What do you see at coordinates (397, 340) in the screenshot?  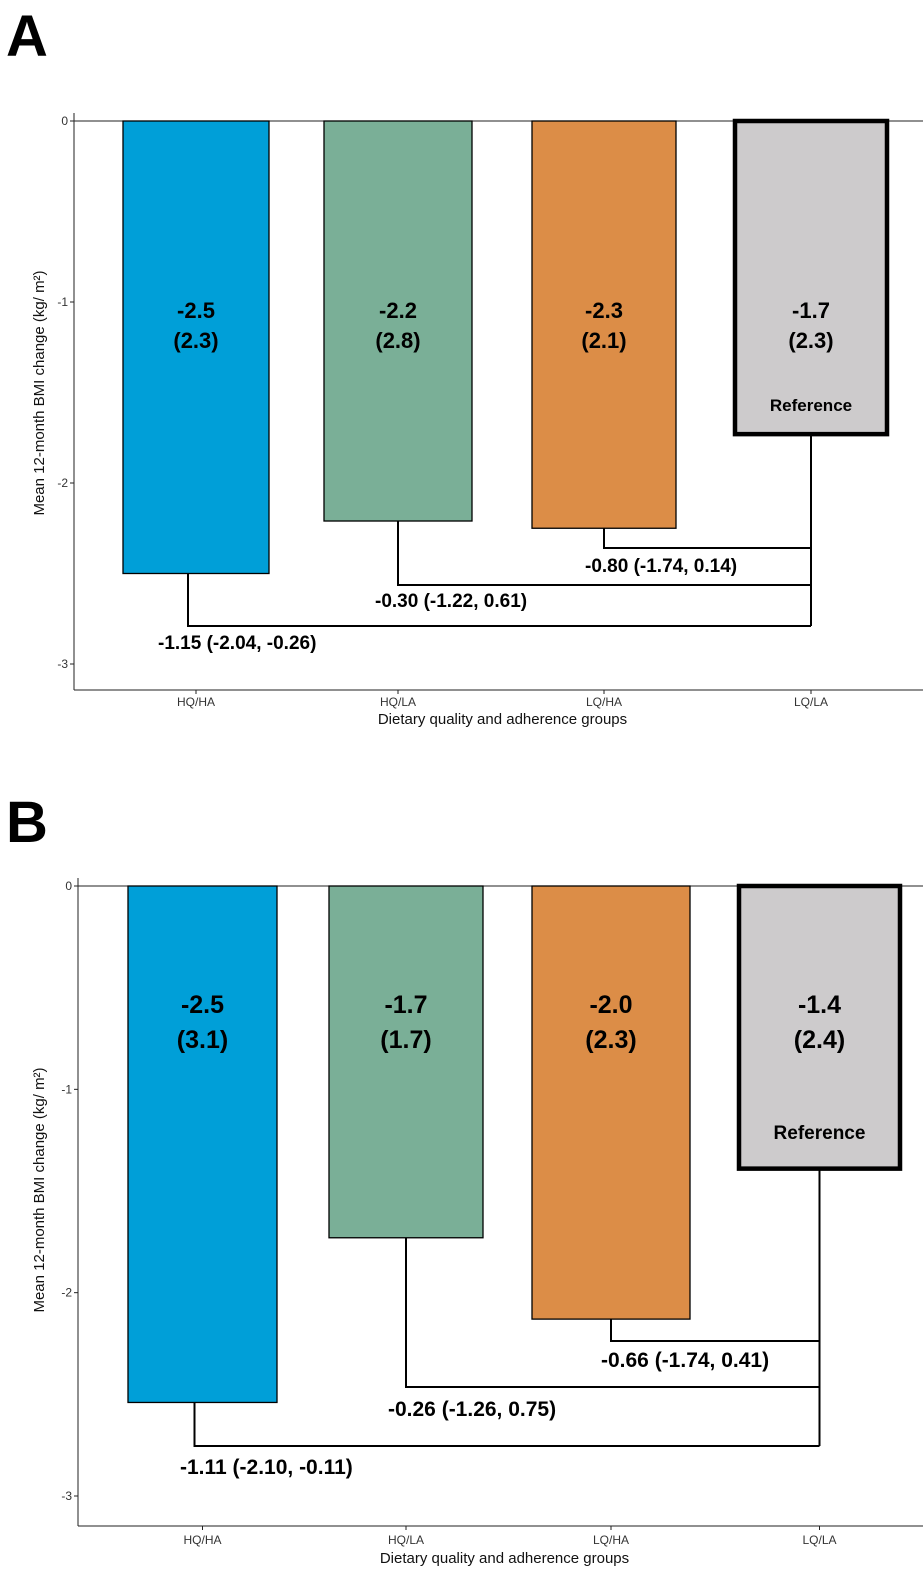 I see `bar-sd-label: (2.8)` at bounding box center [397, 340].